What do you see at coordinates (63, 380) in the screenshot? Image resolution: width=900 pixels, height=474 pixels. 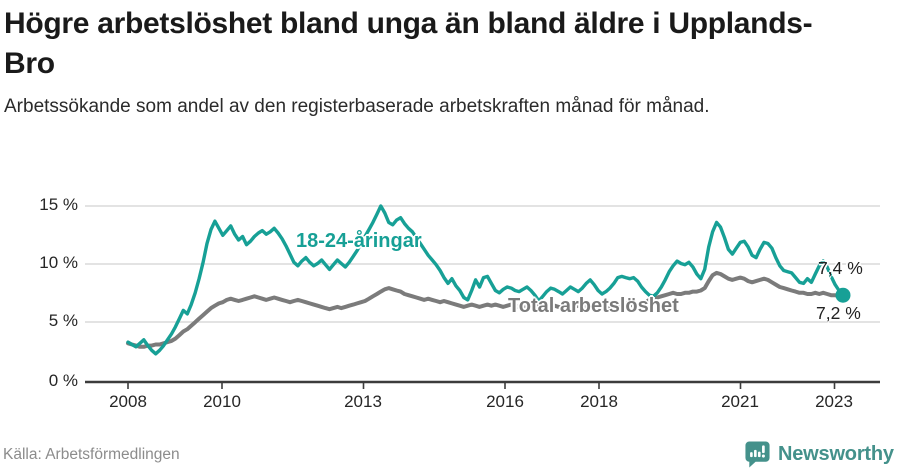 I see `y-tick-0: 0 %` at bounding box center [63, 380].